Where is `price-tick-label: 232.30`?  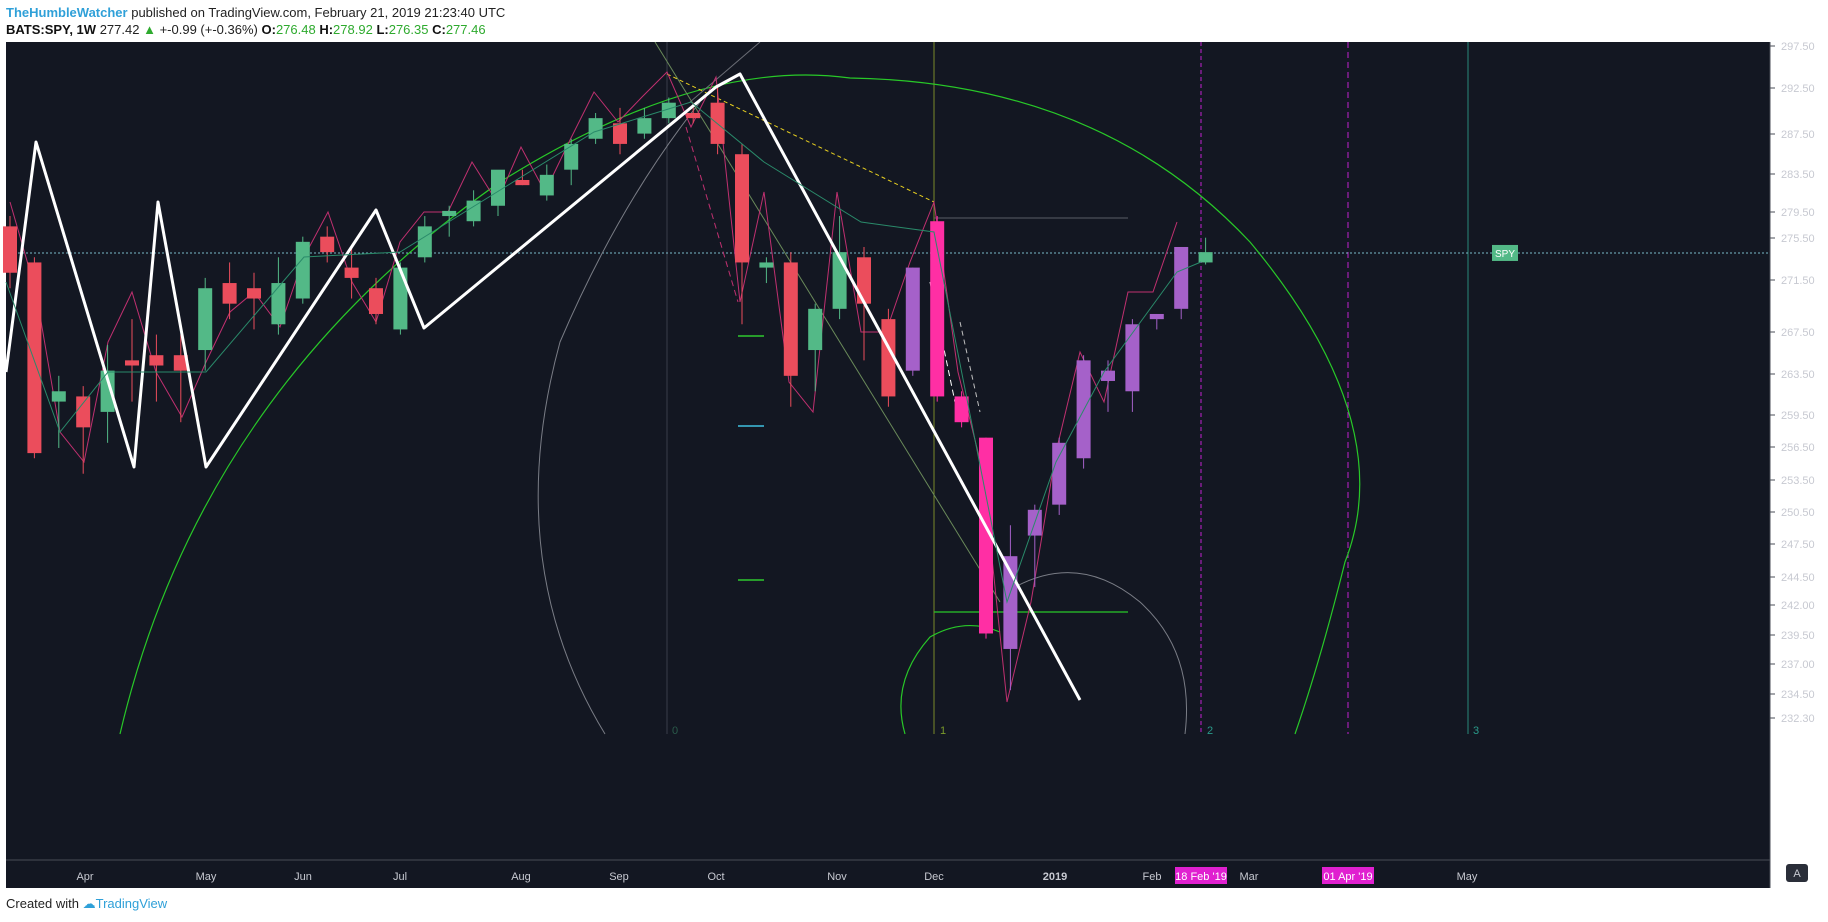 price-tick-label: 232.30 is located at coordinates (1798, 719).